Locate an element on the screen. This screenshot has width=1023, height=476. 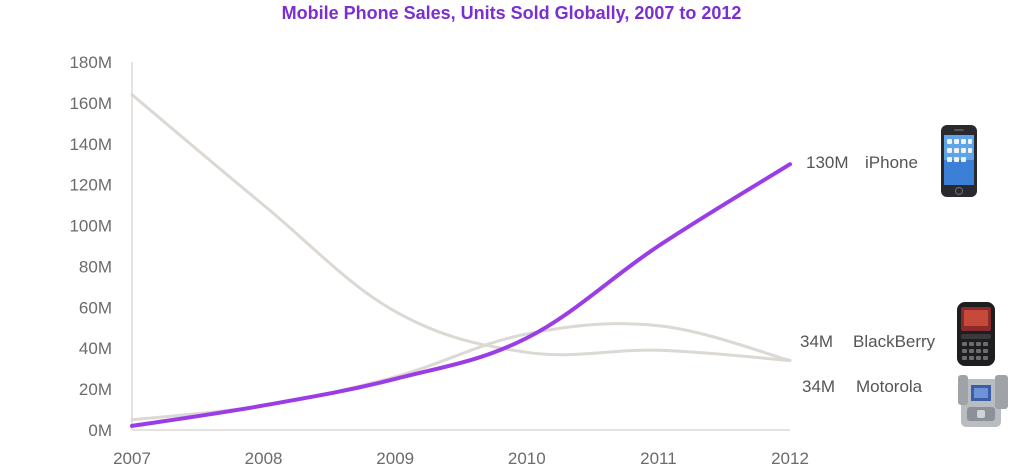
y-tick-label: 160M is located at coordinates (90, 103).